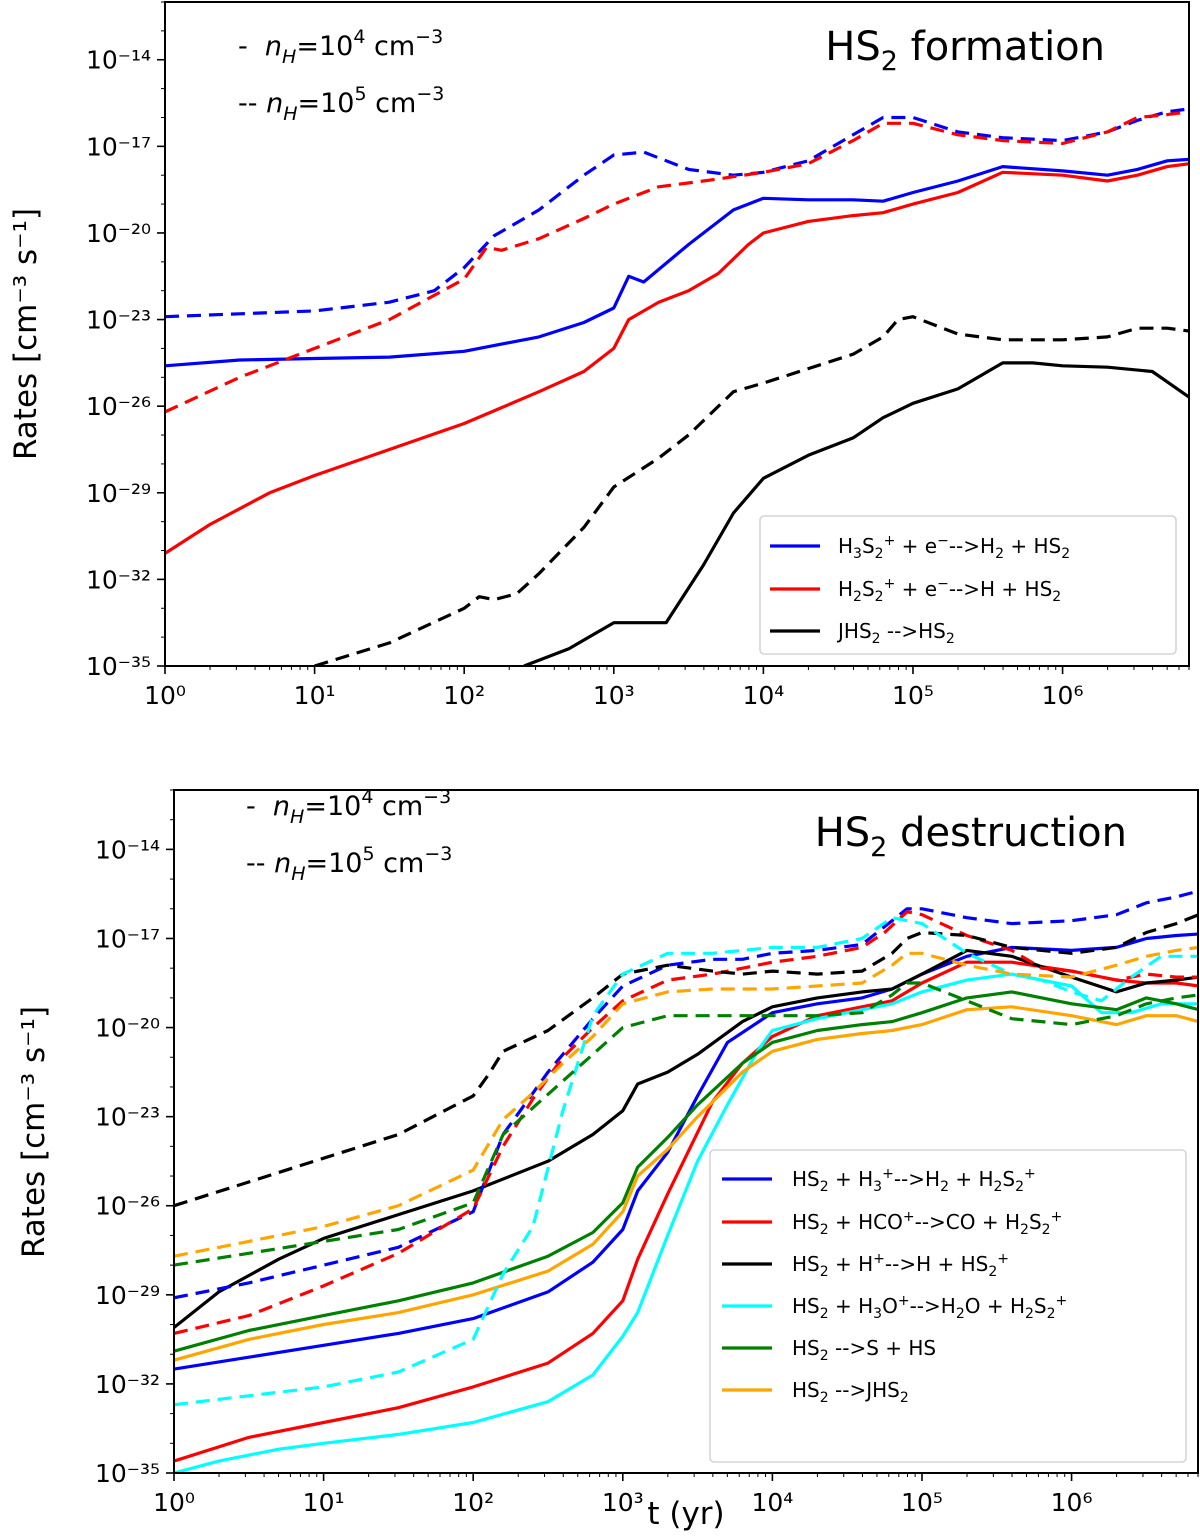  What do you see at coordinates (473, 1502) in the screenshot?
I see `destruction-x-tick-label-2: 10²` at bounding box center [473, 1502].